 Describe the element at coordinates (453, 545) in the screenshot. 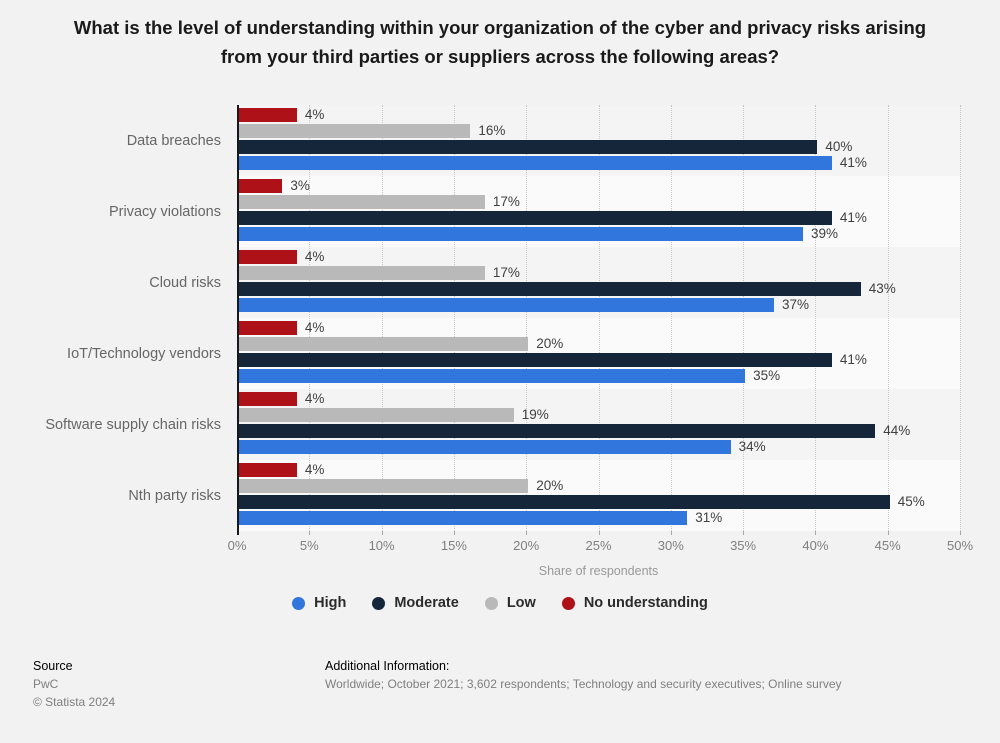

I see `x-axis-tick-label: 15%` at that location.